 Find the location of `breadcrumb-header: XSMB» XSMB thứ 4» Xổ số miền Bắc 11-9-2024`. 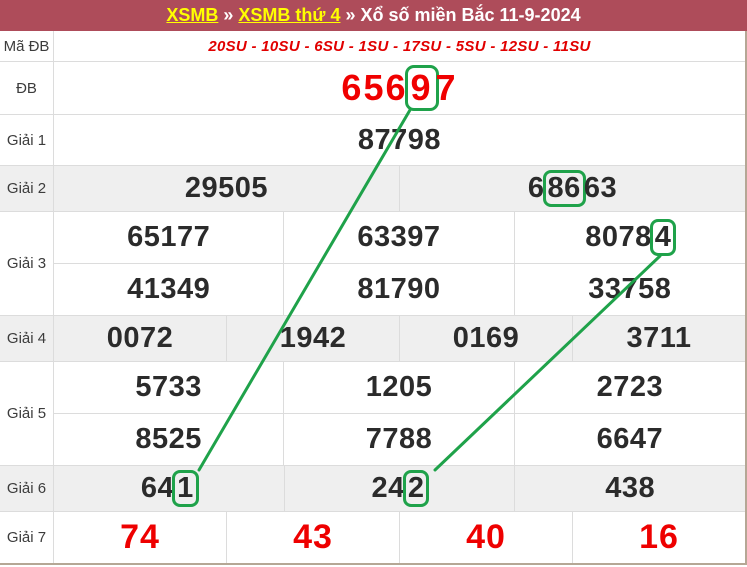

breadcrumb-header: XSMB» XSMB thứ 4» Xổ số miền Bắc 11-9-2024 is located at coordinates (373, 15).